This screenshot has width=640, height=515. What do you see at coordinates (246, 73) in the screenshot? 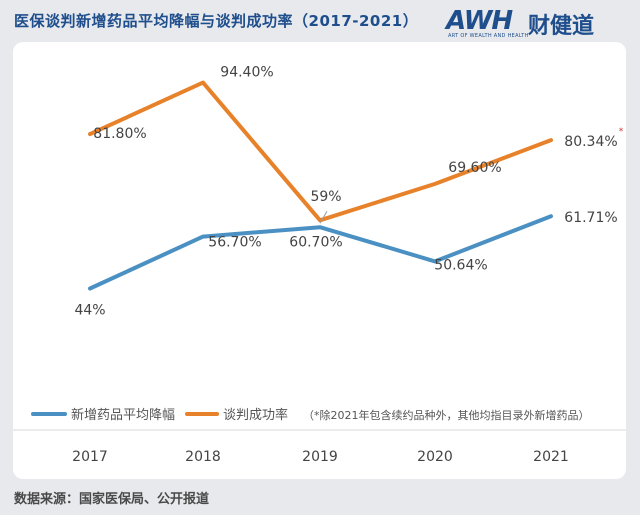
I see `data-label-s2-2: 94.40%` at bounding box center [246, 73].